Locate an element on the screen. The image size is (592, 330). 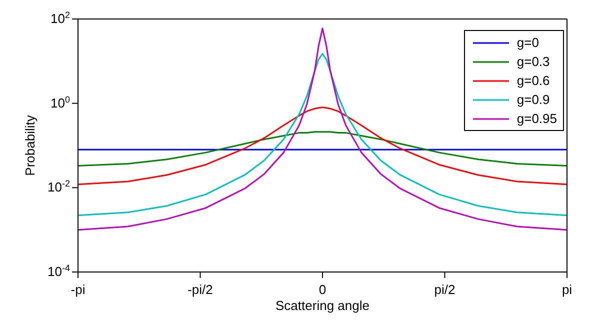
x-tick-label: -pi is located at coordinates (78, 289).